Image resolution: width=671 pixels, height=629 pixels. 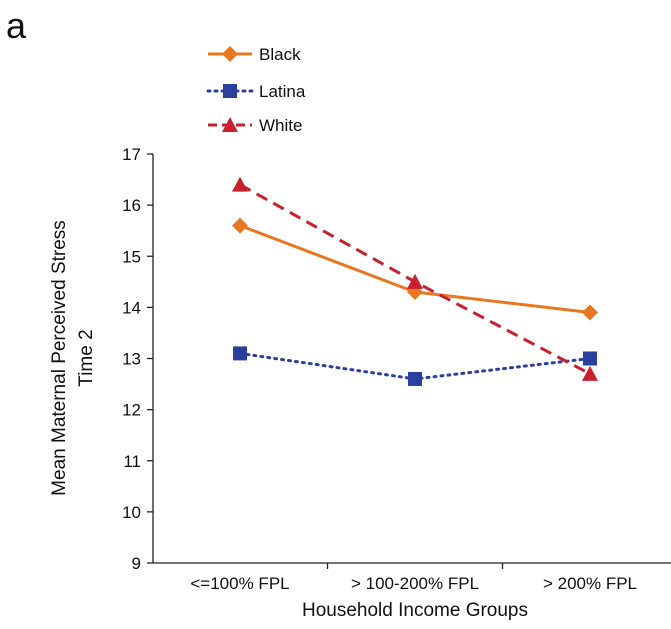 What do you see at coordinates (132, 461) in the screenshot?
I see `y-tick-label: 11` at bounding box center [132, 461].